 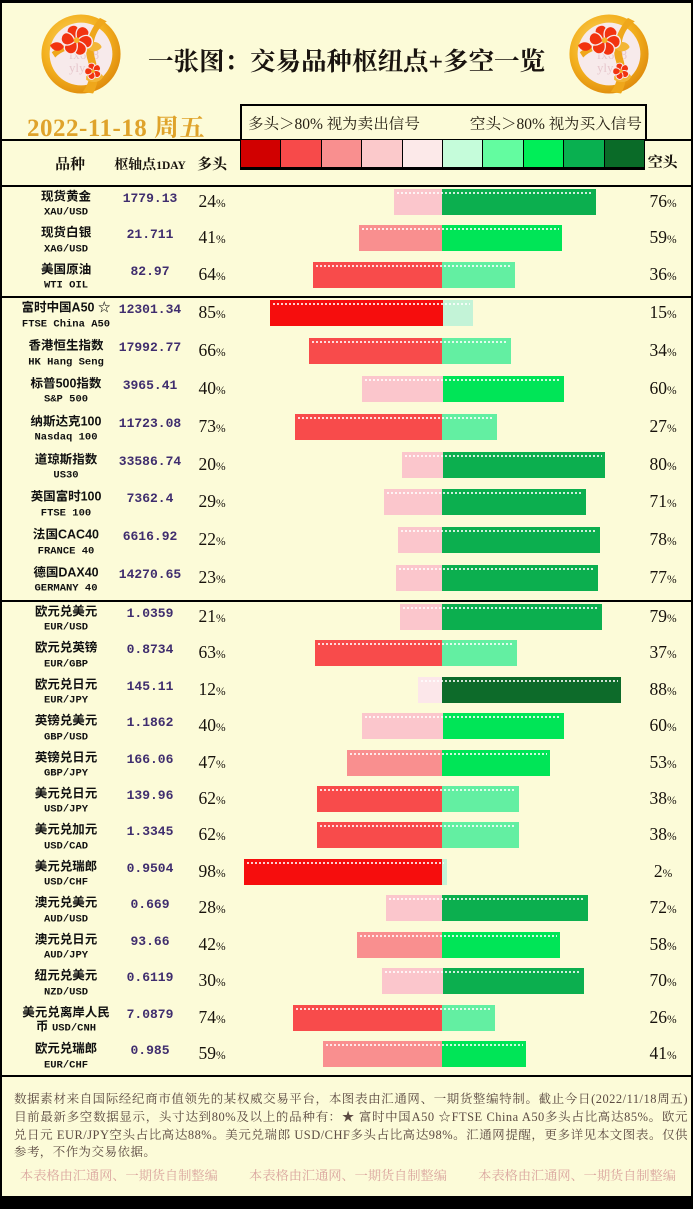 I want to click on instrument-name-text: 现货黄金, so click(x=65, y=195).